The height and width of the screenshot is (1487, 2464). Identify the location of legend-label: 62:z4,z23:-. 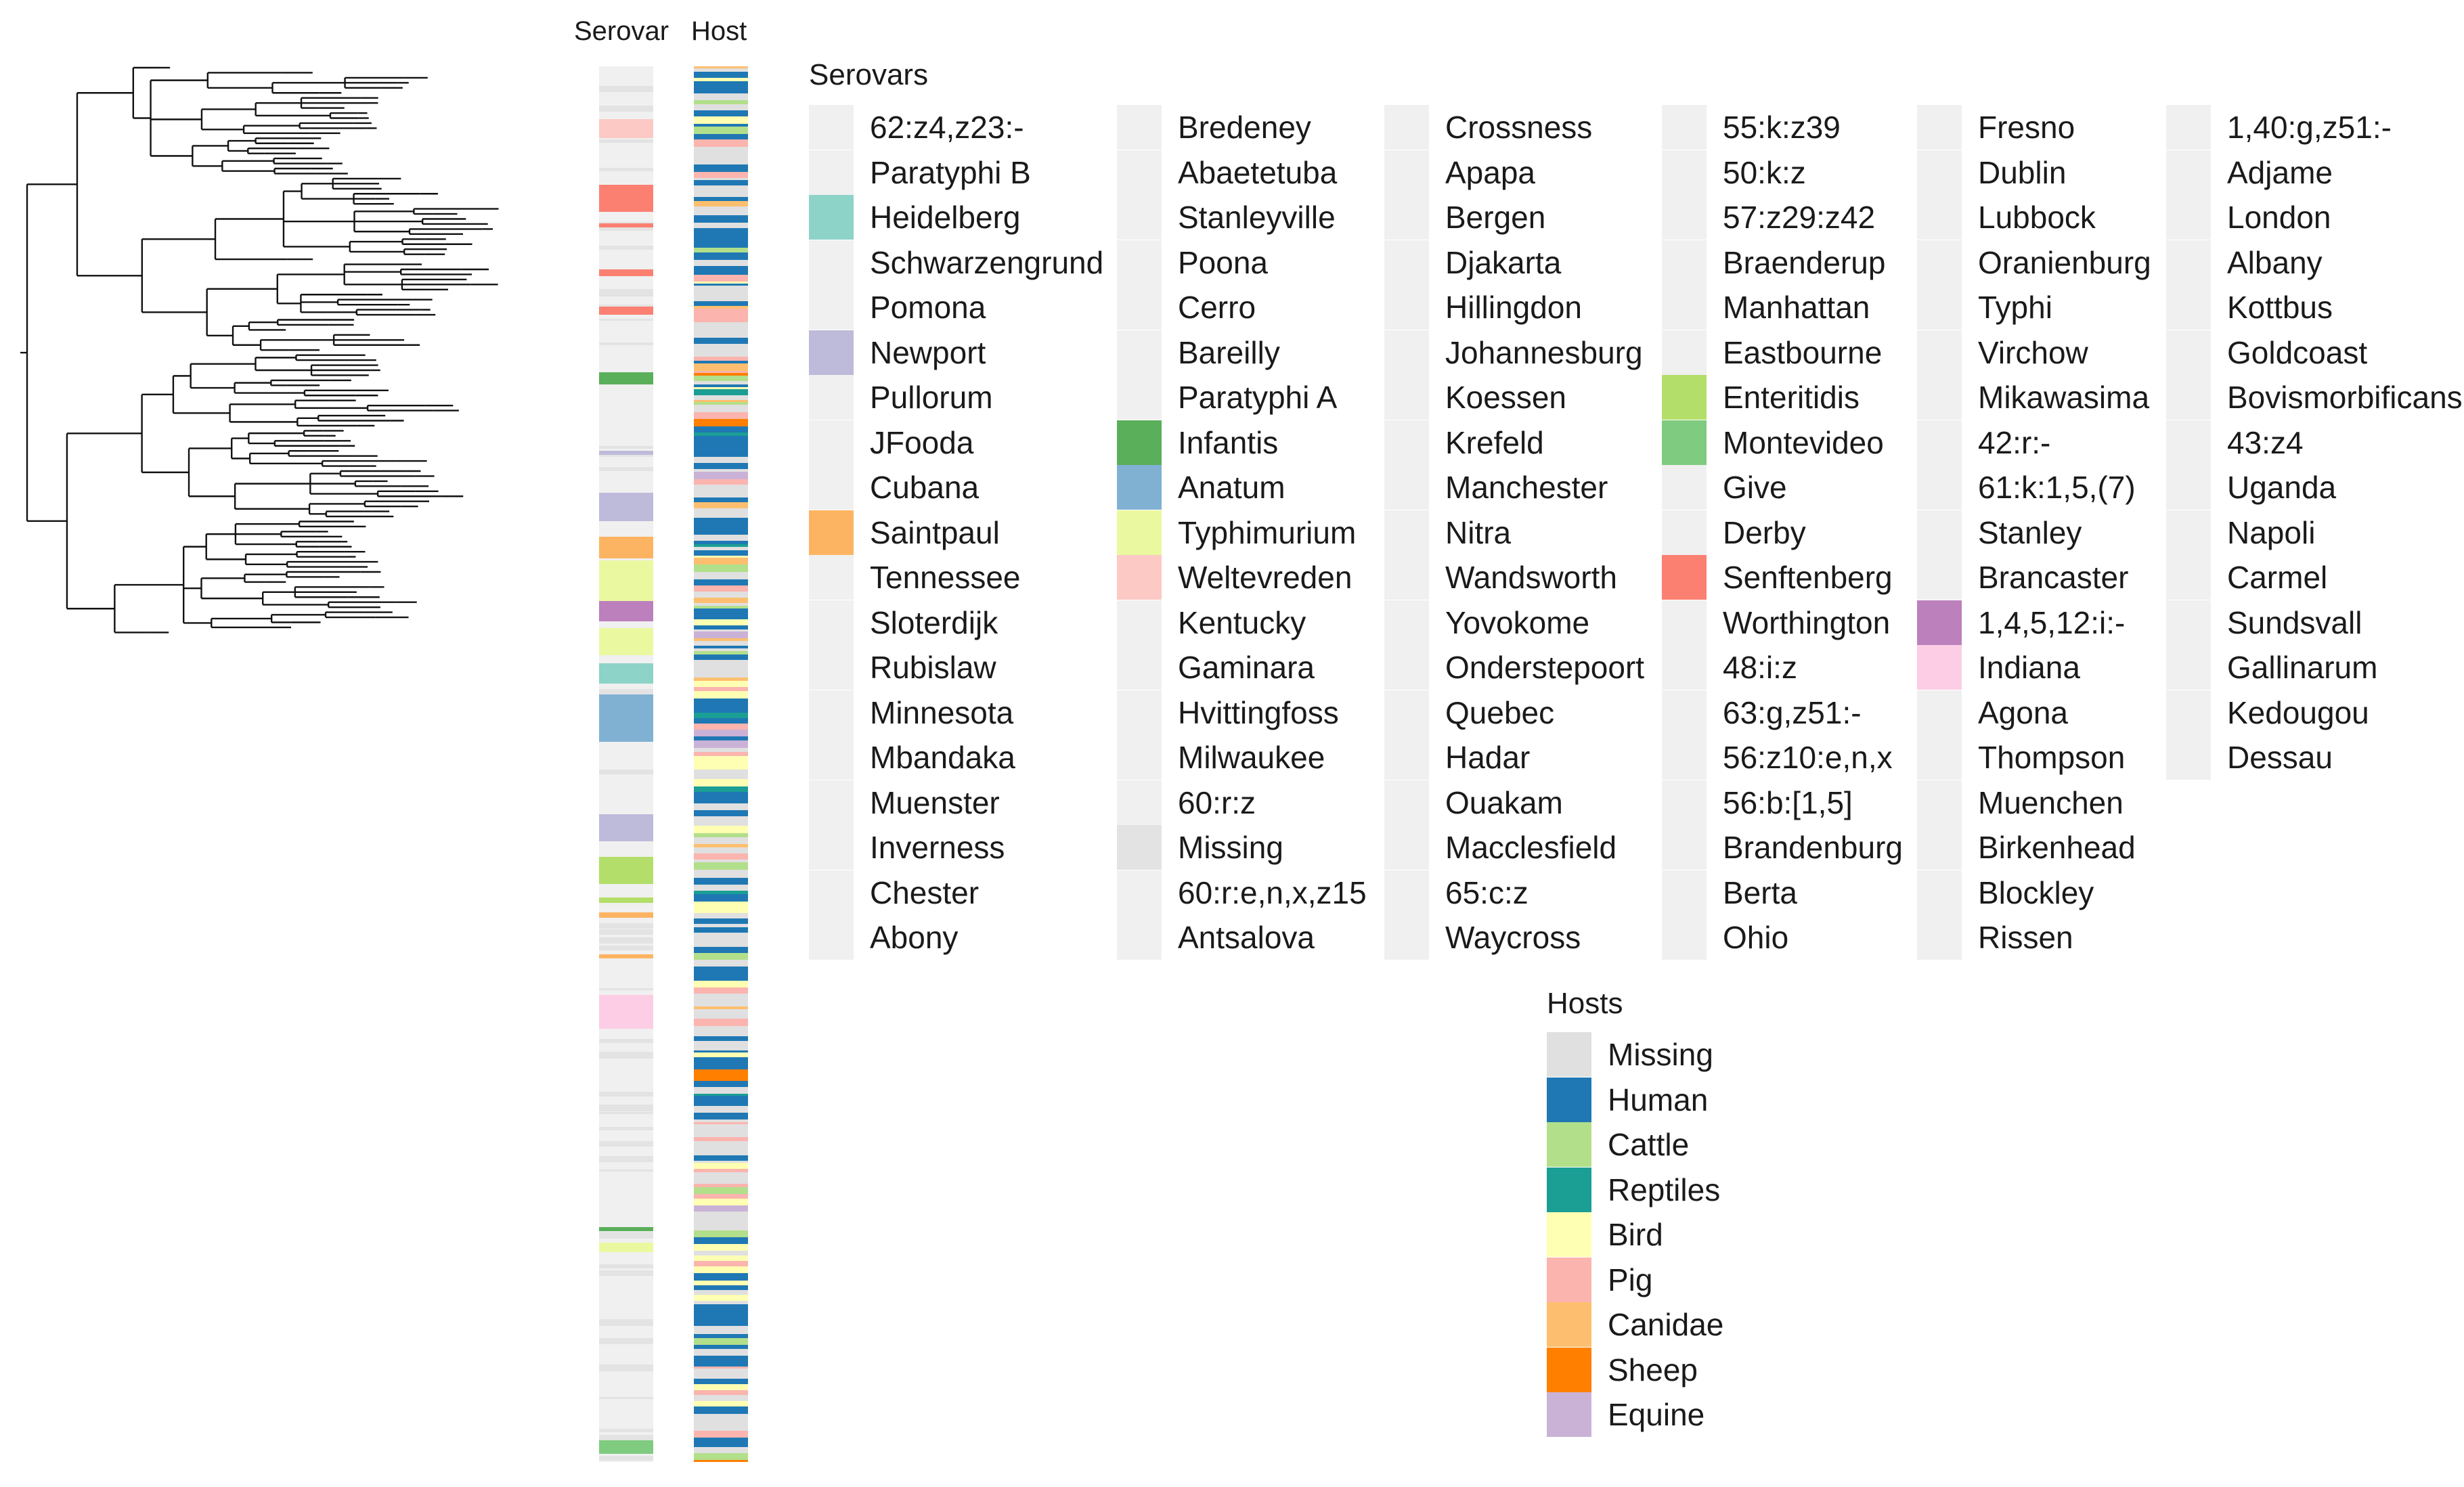
(947, 128).